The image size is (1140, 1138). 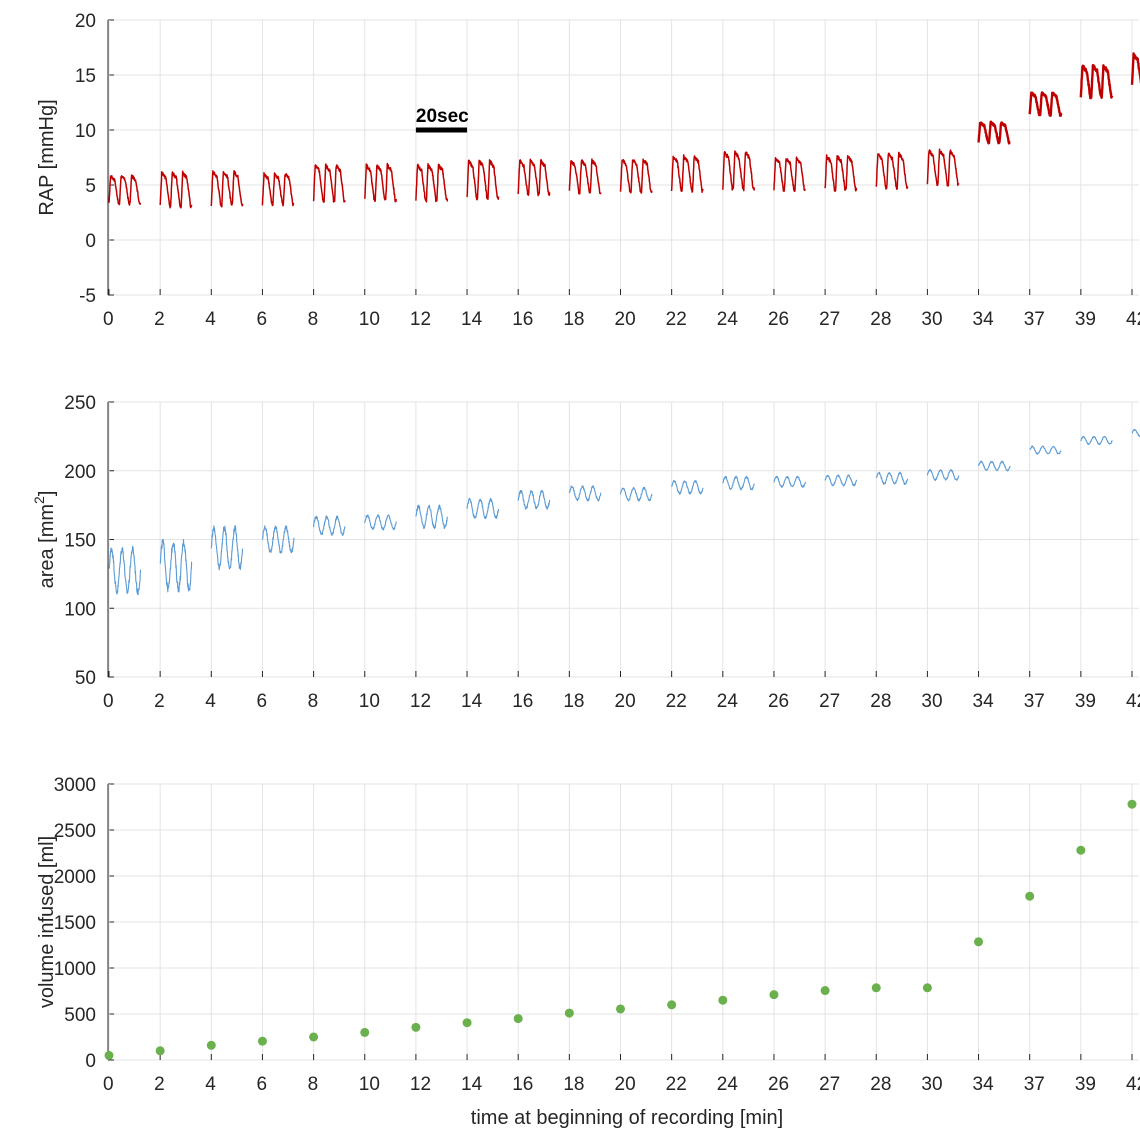 I want to click on y-tick-label: 20, so click(x=85, y=21).